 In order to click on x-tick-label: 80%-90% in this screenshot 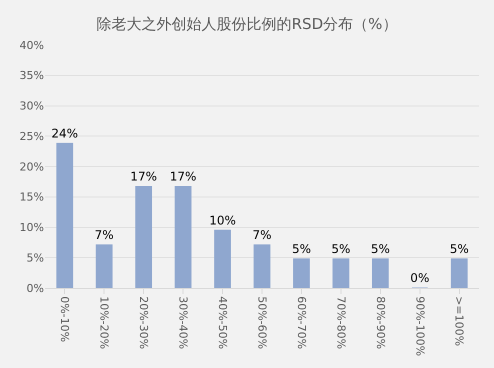, I will do `click(380, 323)`.